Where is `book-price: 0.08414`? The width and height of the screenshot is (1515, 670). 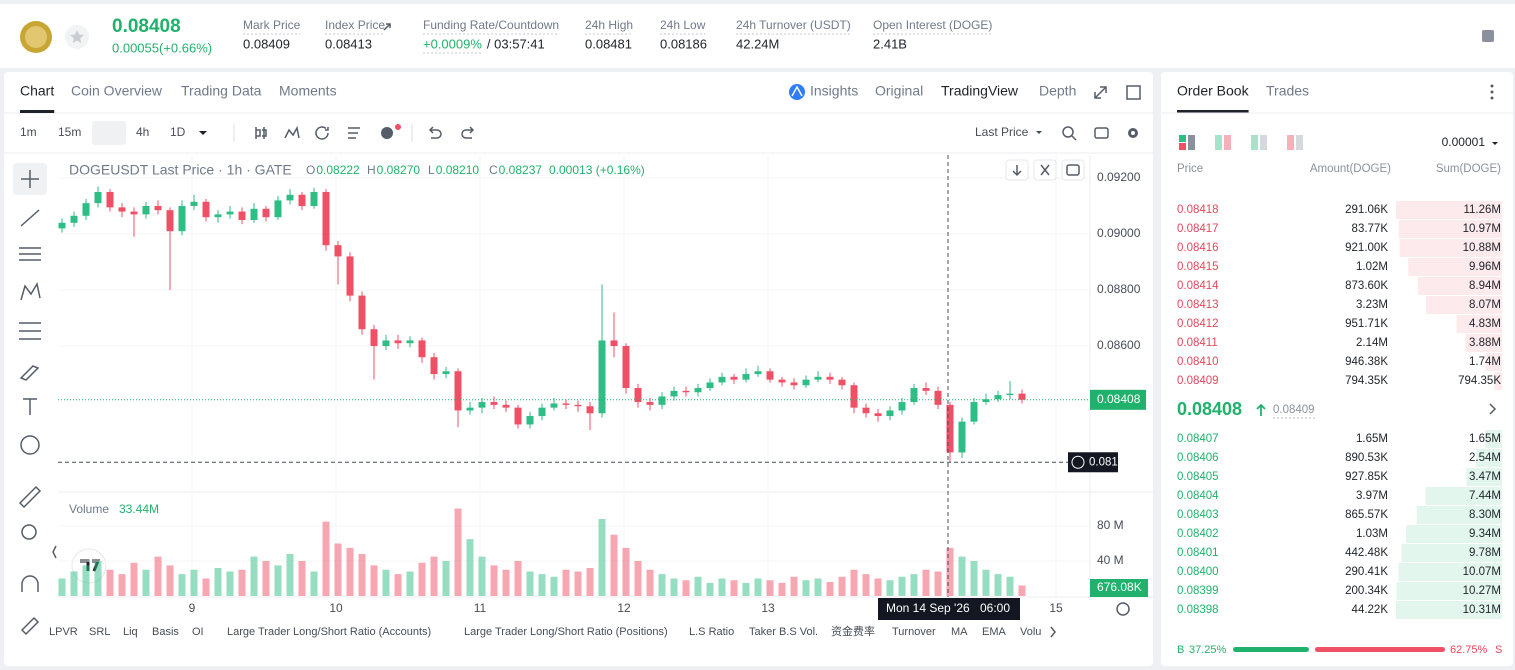 book-price: 0.08414 is located at coordinates (1198, 286).